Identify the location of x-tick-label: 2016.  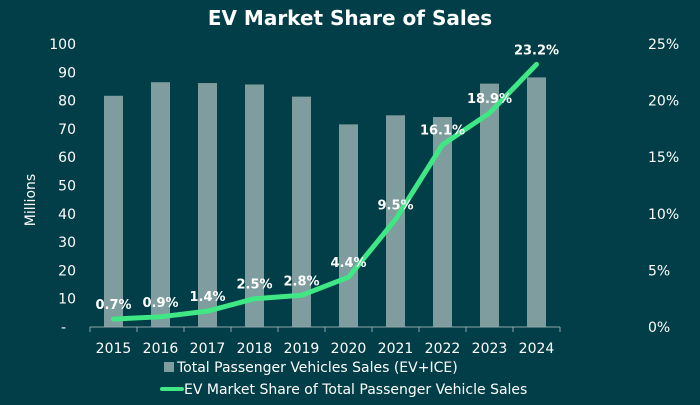
(161, 349).